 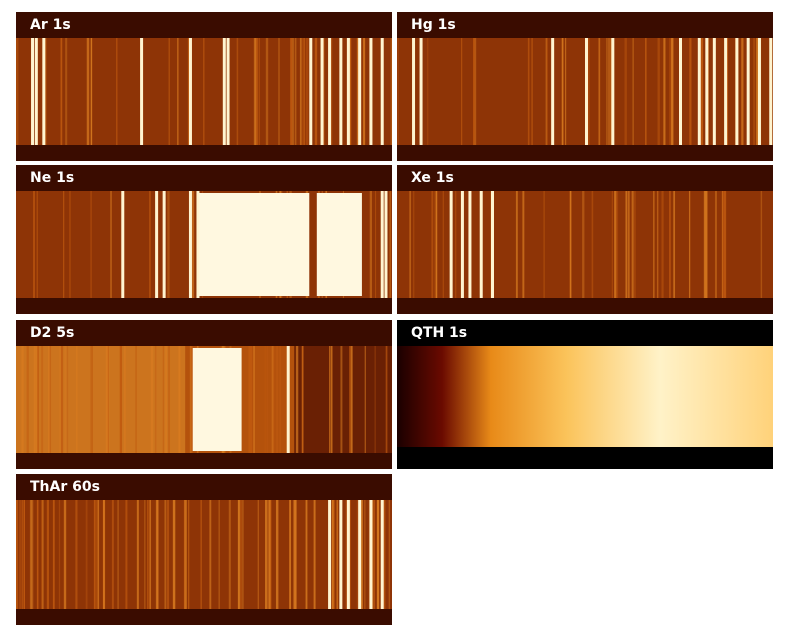 I want to click on saturated-region, so click(x=217, y=399).